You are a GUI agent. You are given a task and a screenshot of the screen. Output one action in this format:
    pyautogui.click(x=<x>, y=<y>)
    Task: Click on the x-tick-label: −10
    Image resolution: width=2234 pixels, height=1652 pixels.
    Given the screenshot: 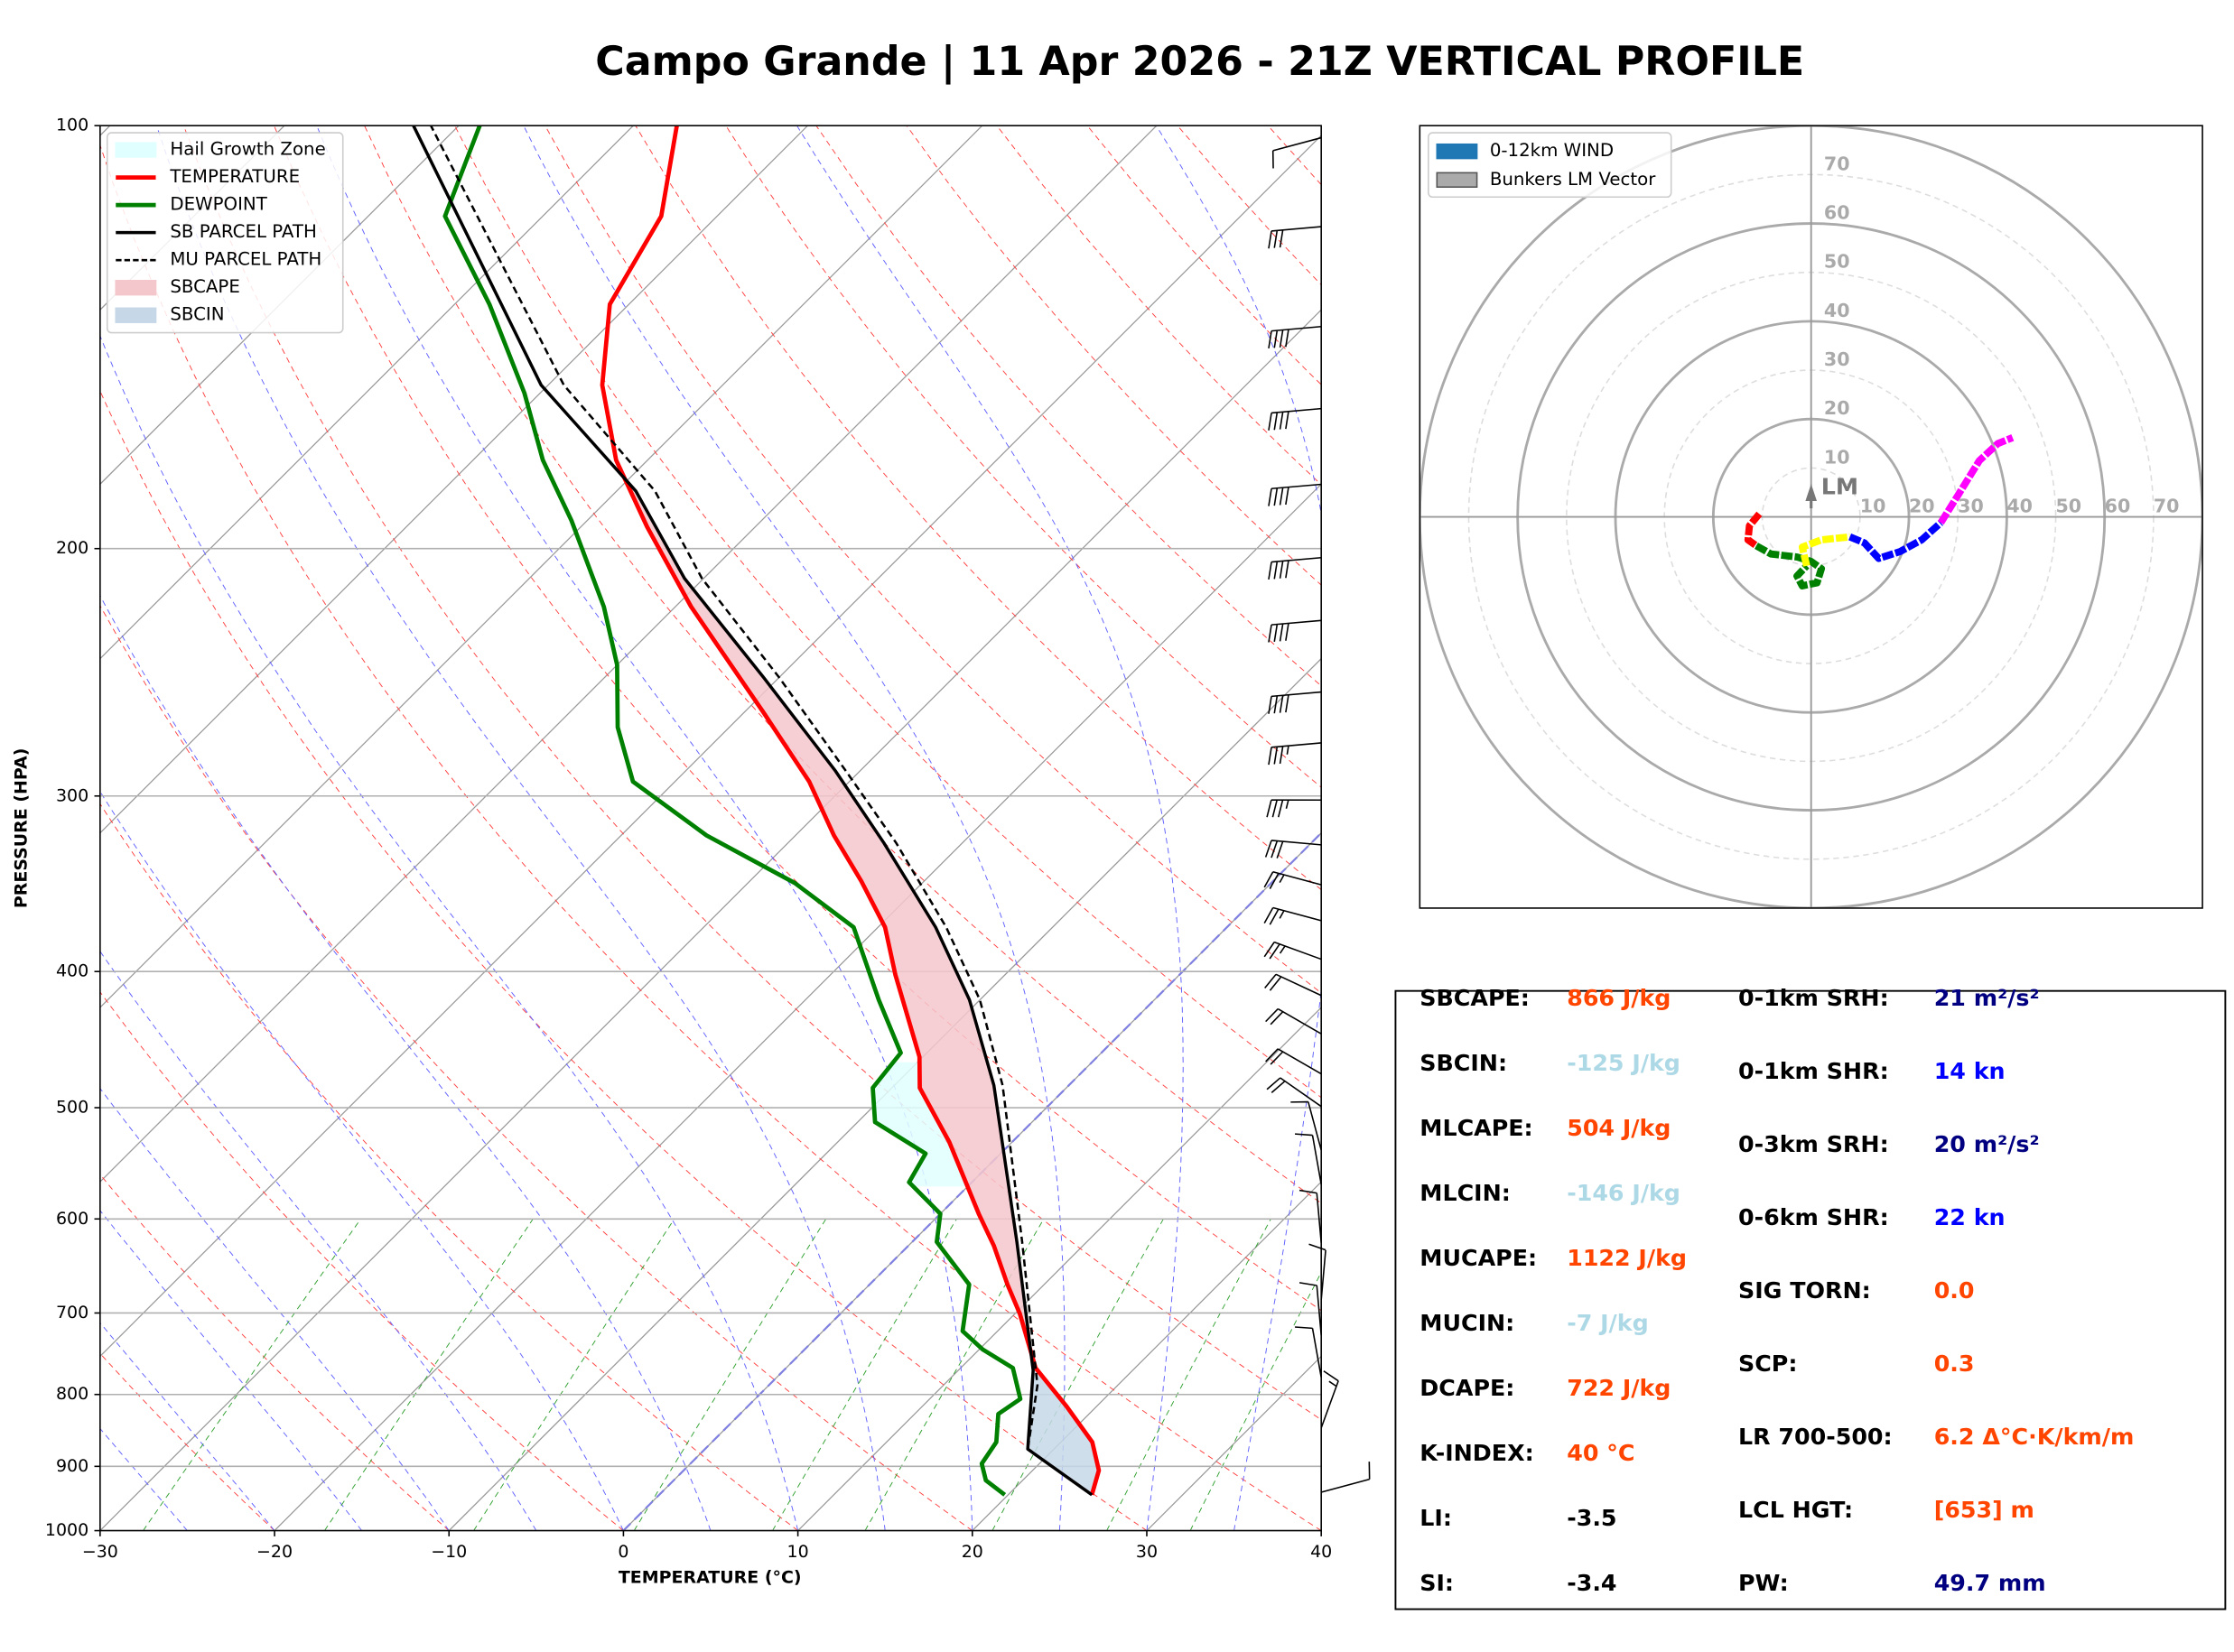 What is the action you would take?
    pyautogui.click(x=449, y=1552)
    